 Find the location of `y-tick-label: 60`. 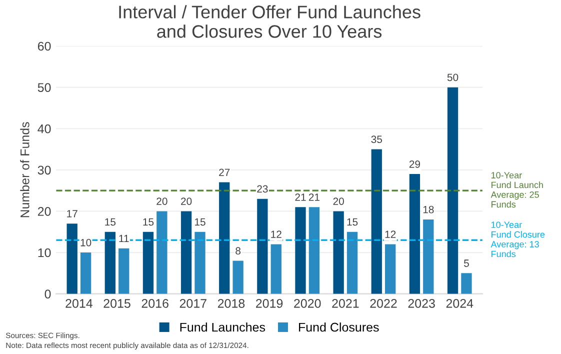

y-tick-label: 60 is located at coordinates (44, 46).